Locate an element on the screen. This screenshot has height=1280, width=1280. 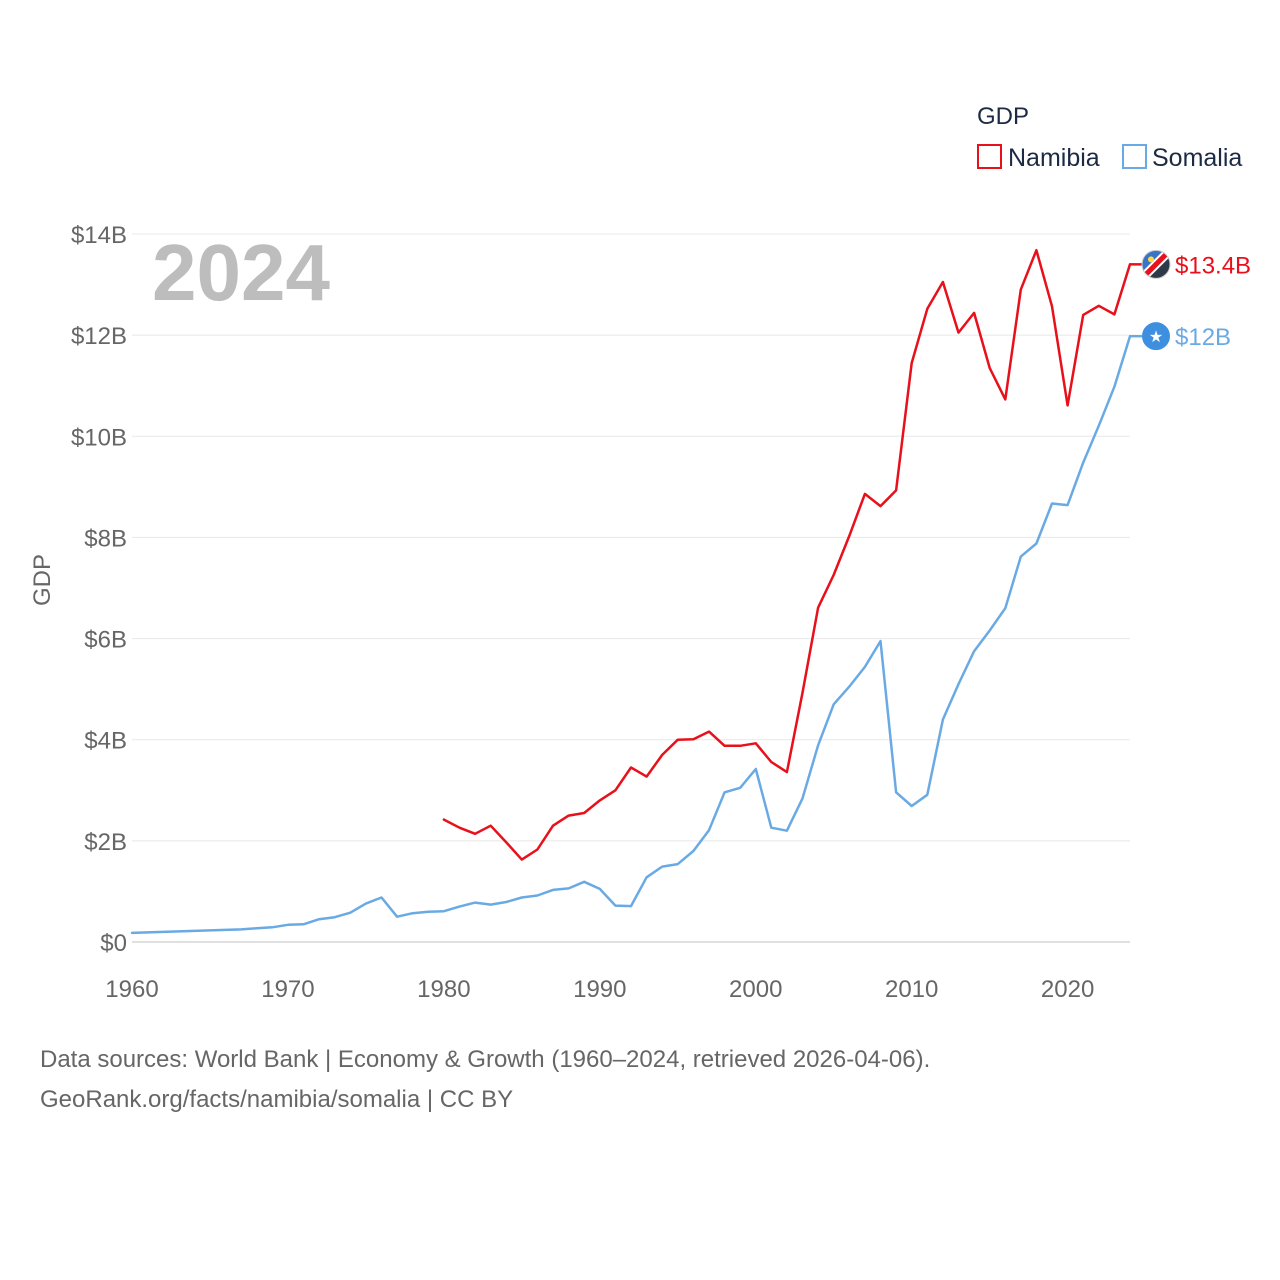
y-tick-label: $12B is located at coordinates (99, 336).